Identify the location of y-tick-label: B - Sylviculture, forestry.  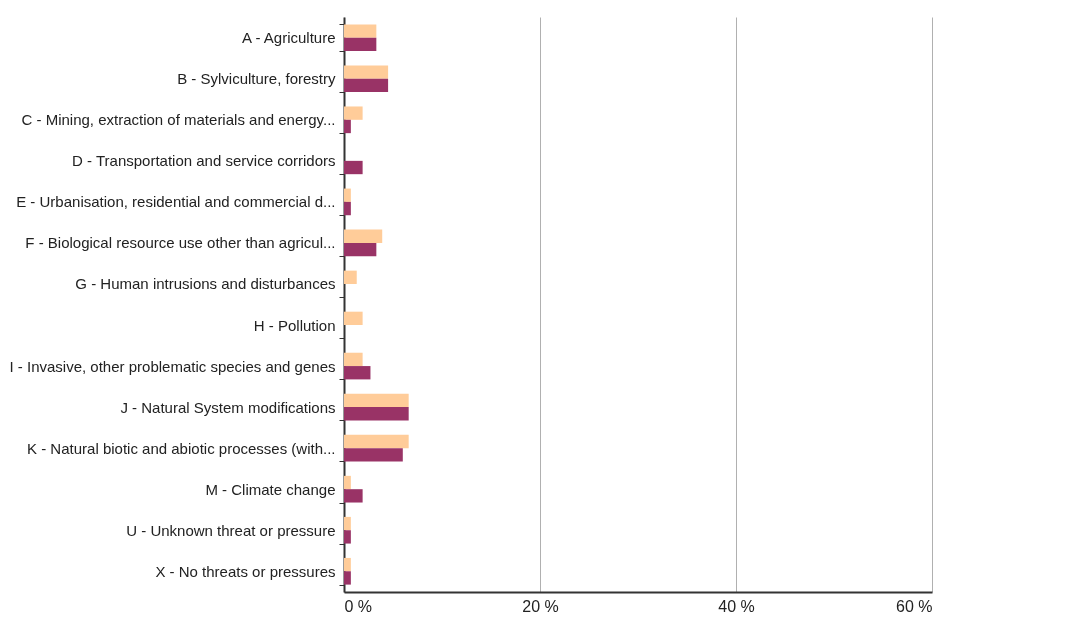
(256, 79).